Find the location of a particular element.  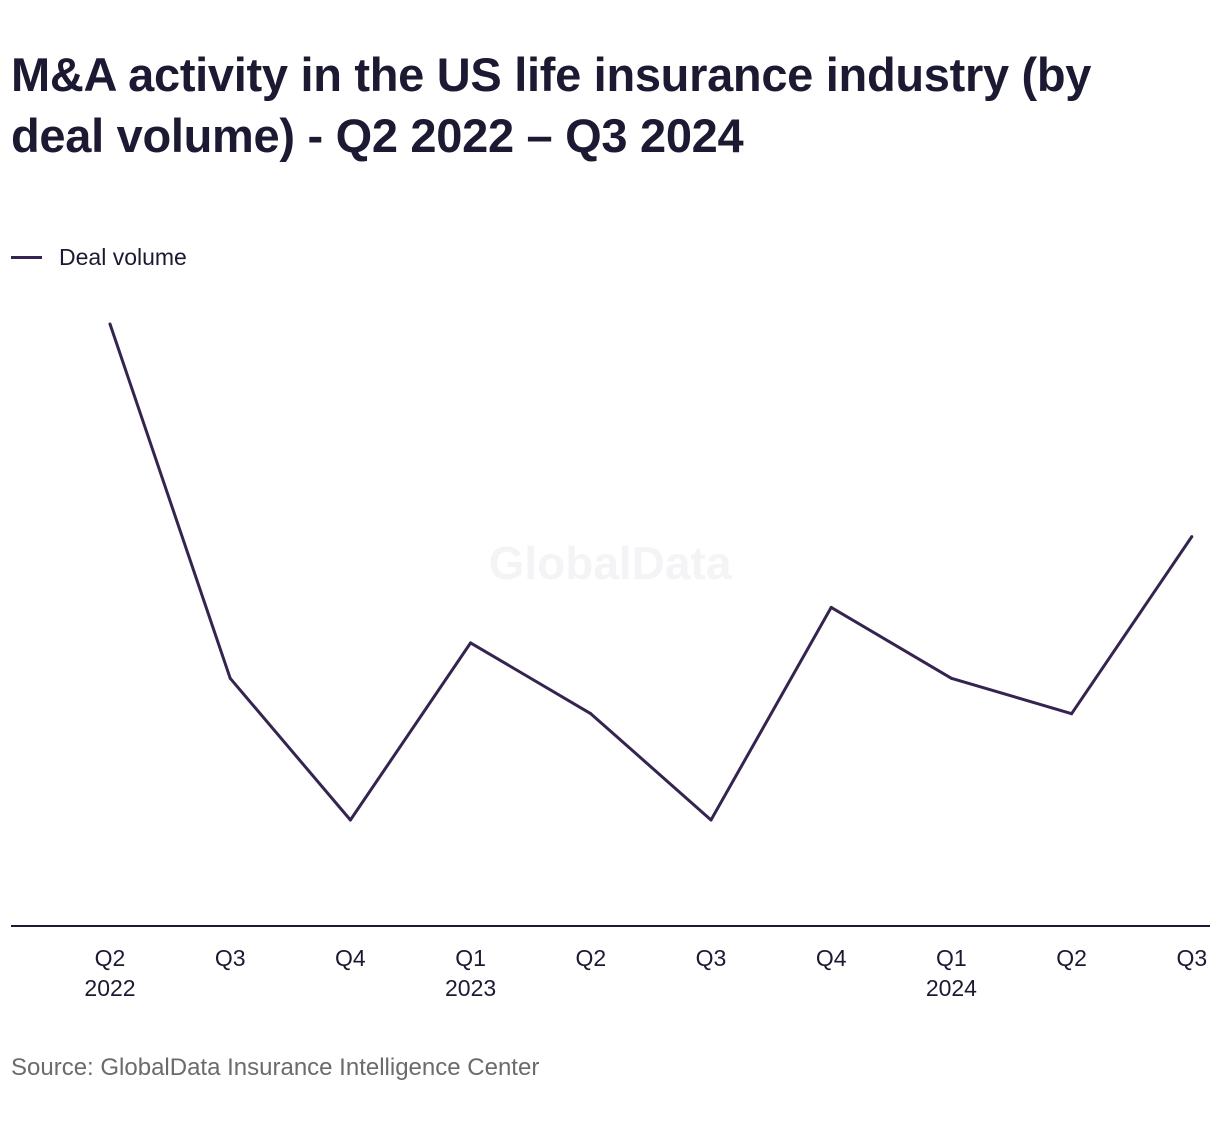

x-tick-year-label: 2024 is located at coordinates (951, 988).